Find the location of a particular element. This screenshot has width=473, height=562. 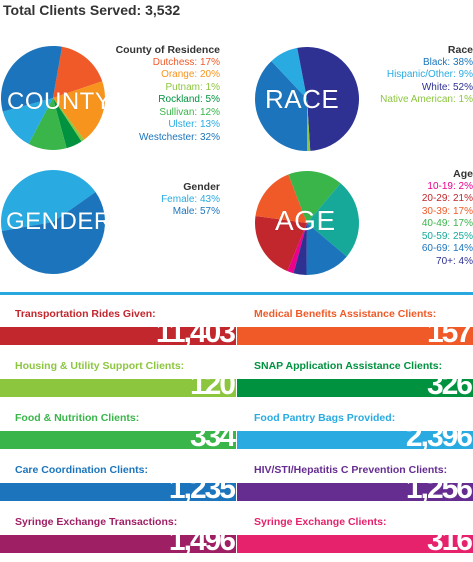

gender-pie is located at coordinates (53, 222).